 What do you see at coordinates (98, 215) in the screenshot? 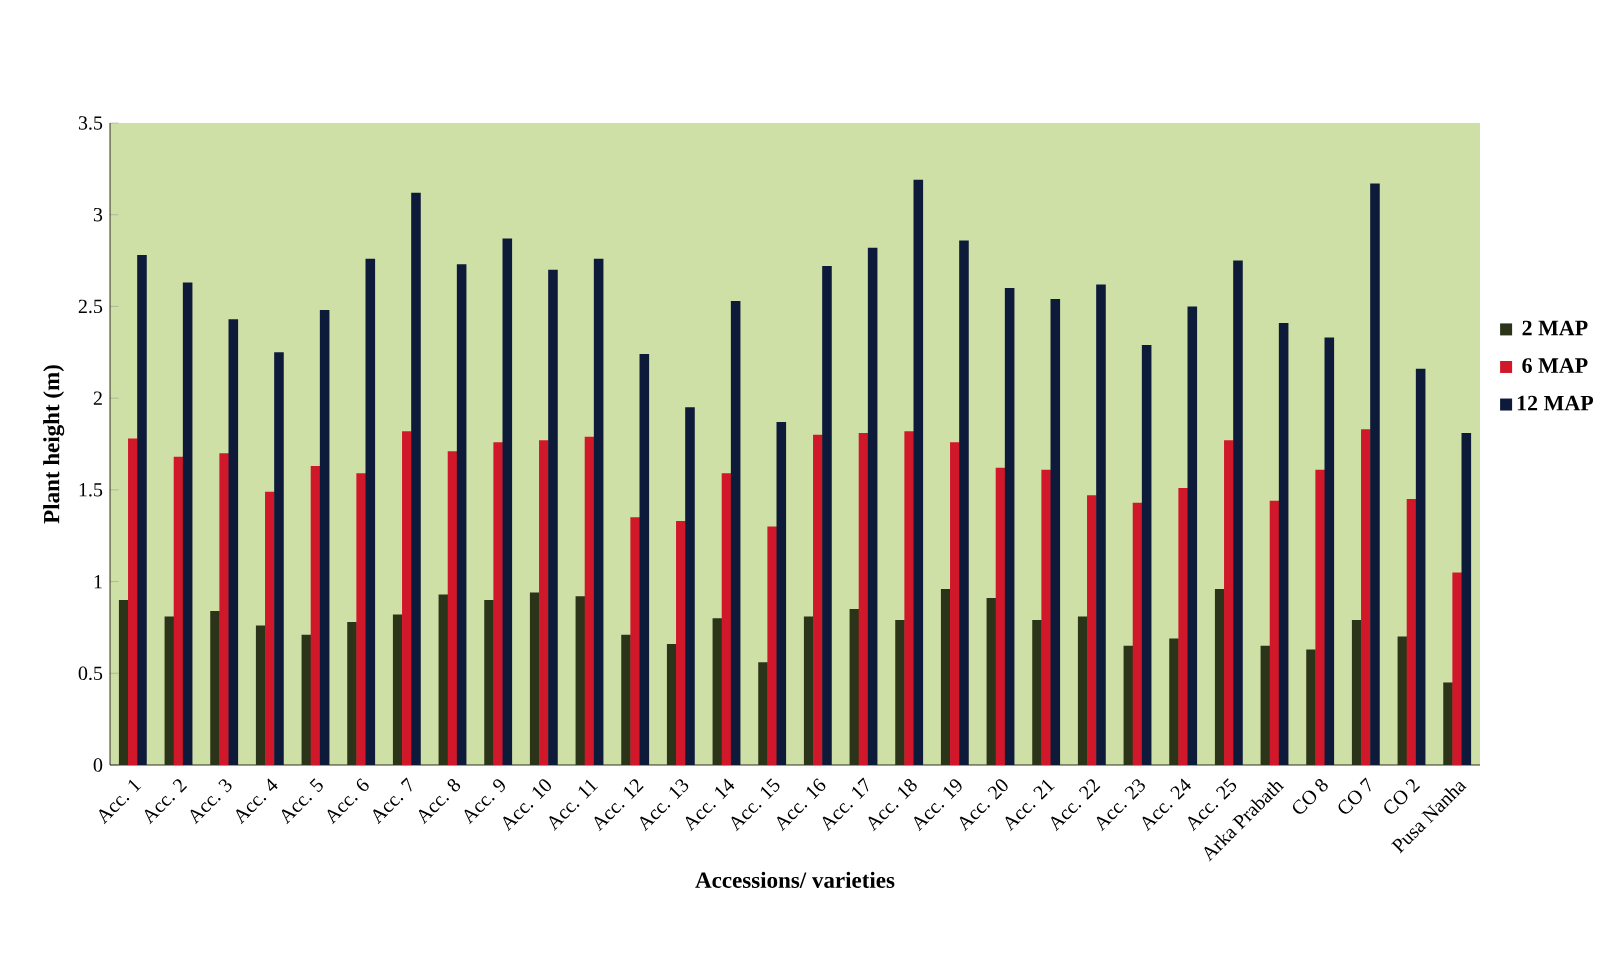
I see `y-tick-label: 3` at bounding box center [98, 215].